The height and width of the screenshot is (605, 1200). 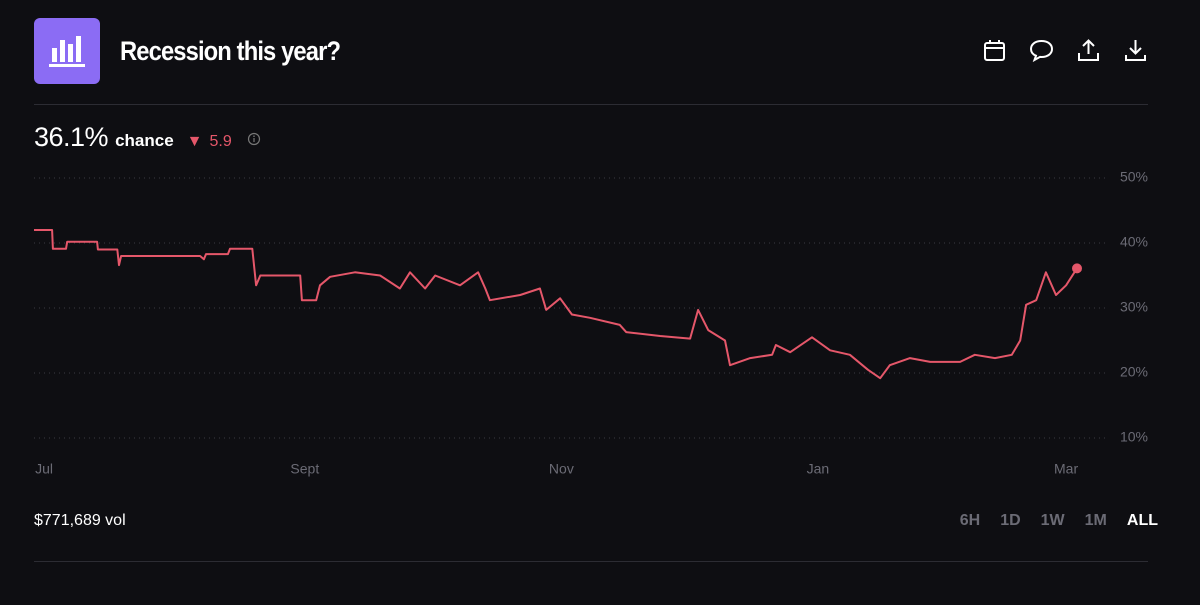 I want to click on range-selector: 6H 1D 1W 1M ALL, so click(x=1059, y=521).